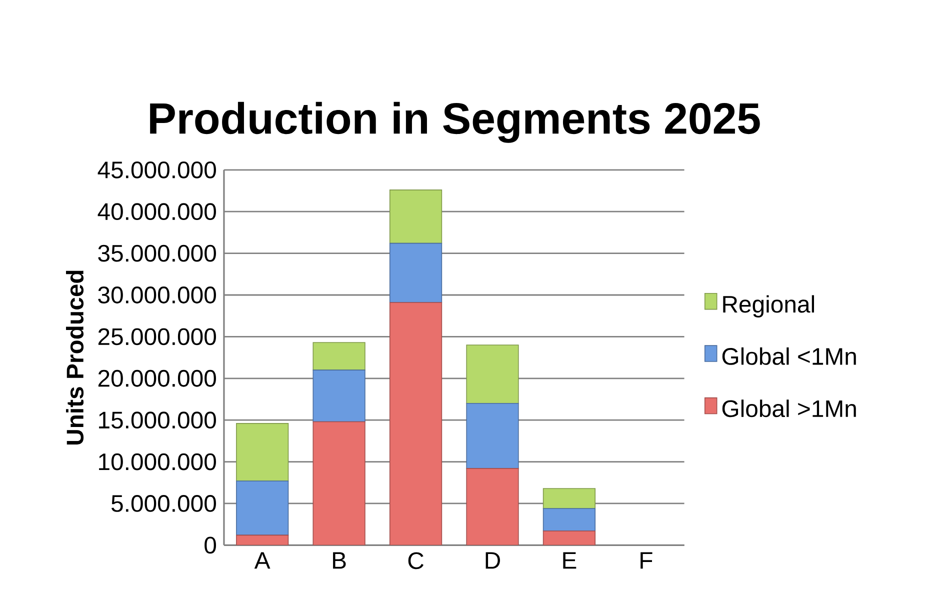  Describe the element at coordinates (569, 560) in the screenshot. I see `x-tick-label: E` at that location.